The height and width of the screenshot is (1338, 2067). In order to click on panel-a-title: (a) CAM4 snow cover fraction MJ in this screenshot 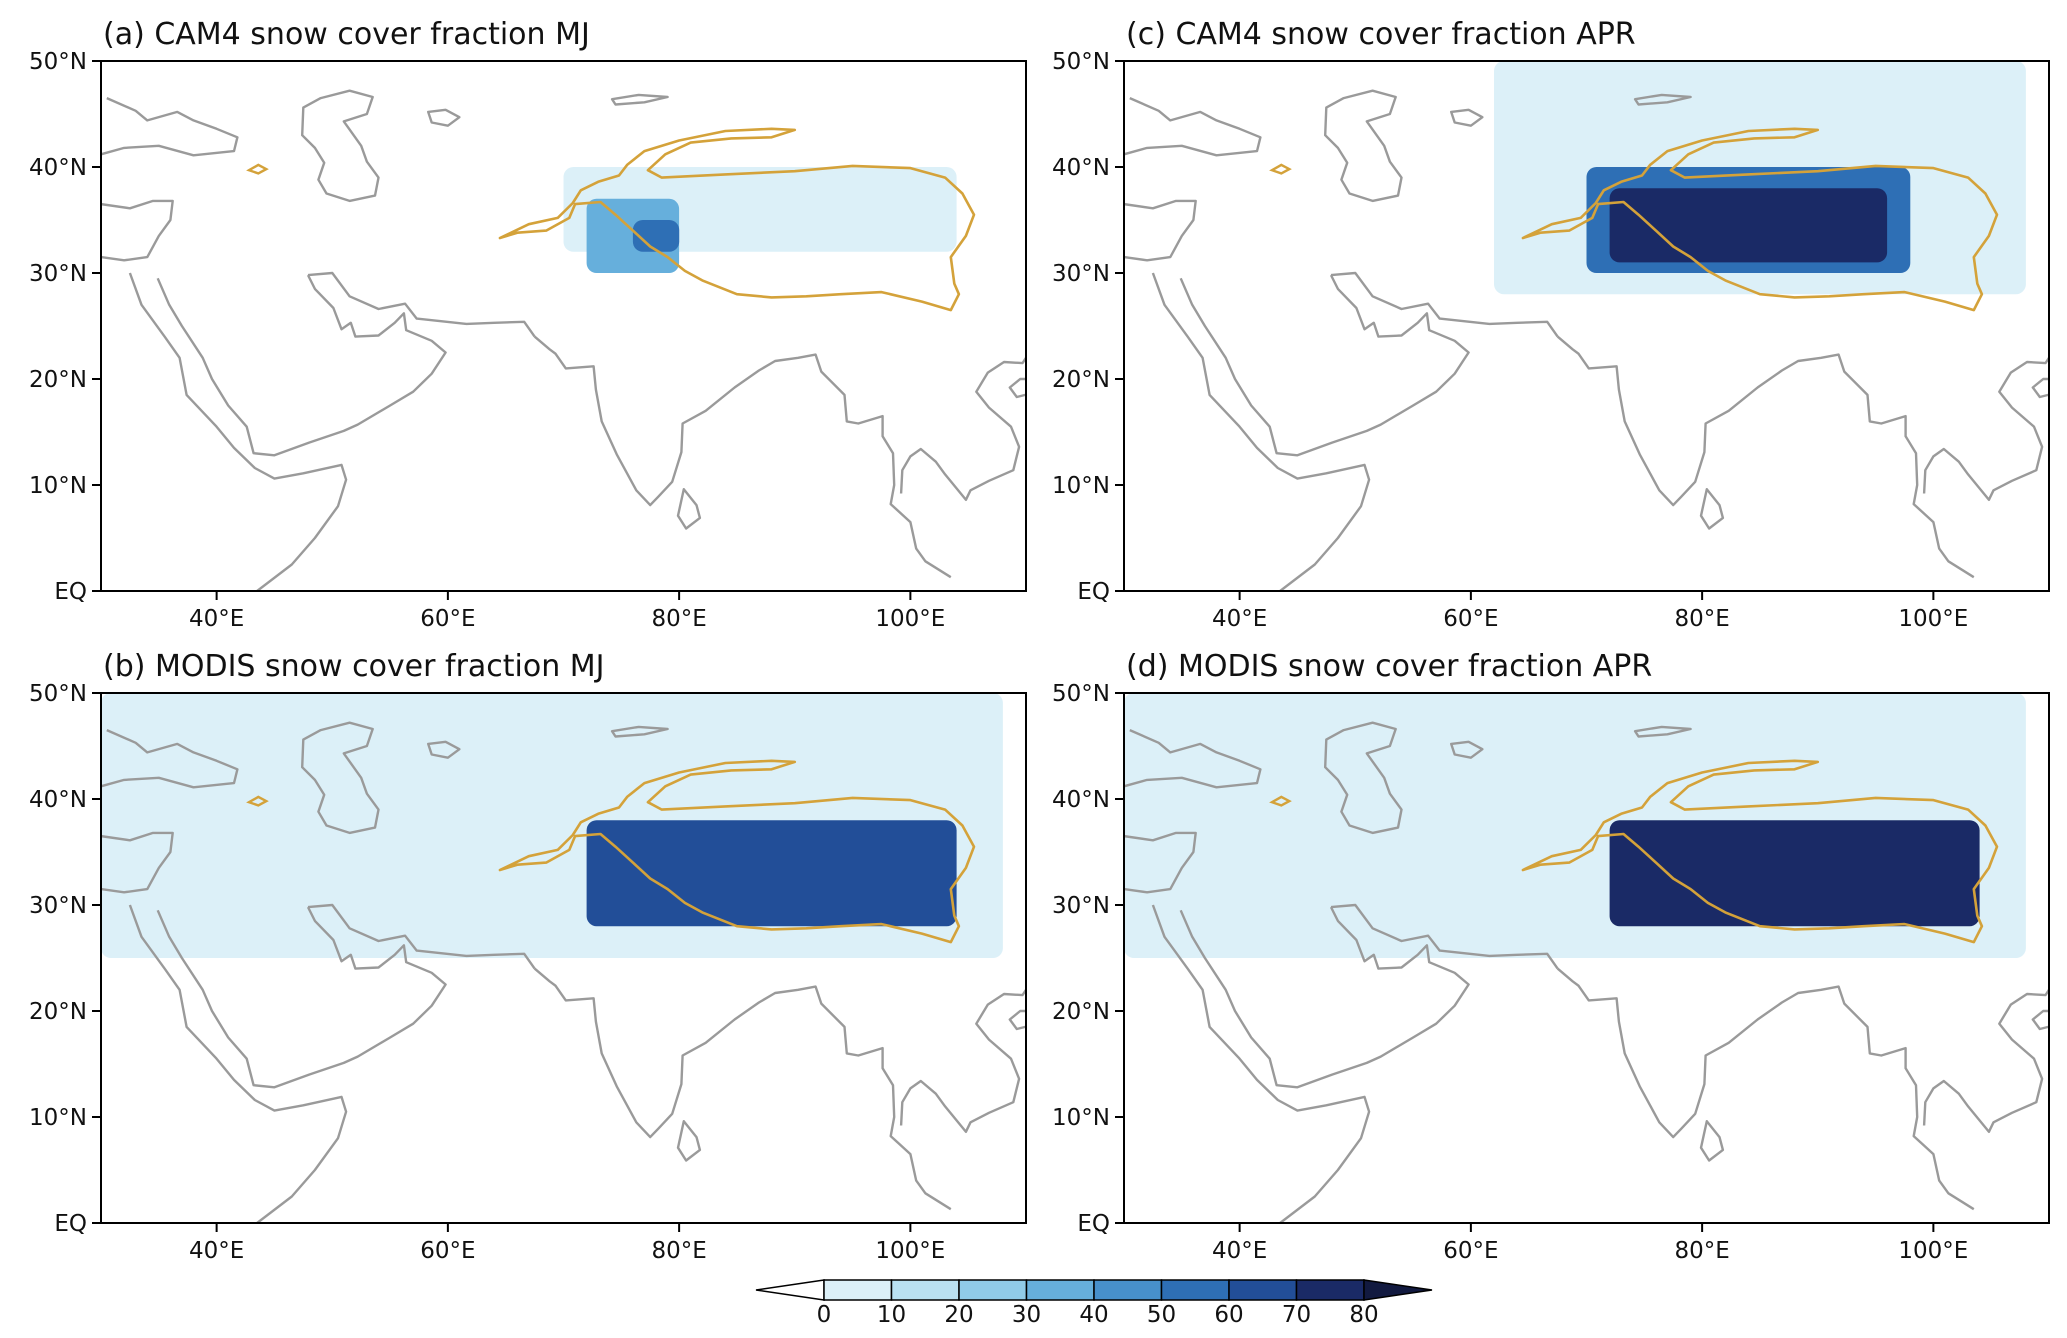, I will do `click(346, 34)`.